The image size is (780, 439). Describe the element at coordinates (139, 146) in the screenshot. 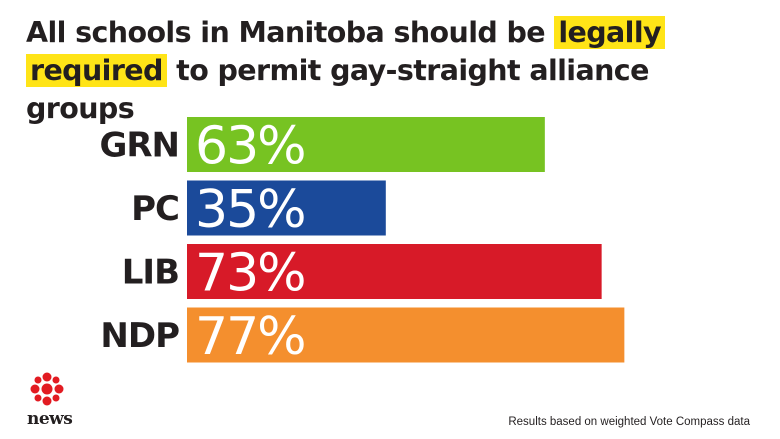

I see `category-label-grn: GRN` at that location.